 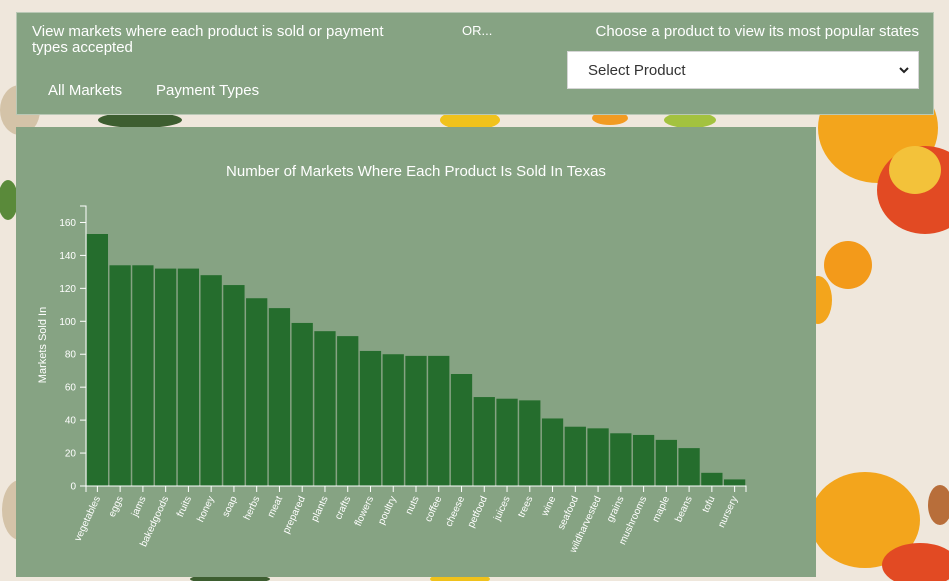 What do you see at coordinates (478, 512) in the screenshot?
I see `x-tick-label-petfood: petfood` at bounding box center [478, 512].